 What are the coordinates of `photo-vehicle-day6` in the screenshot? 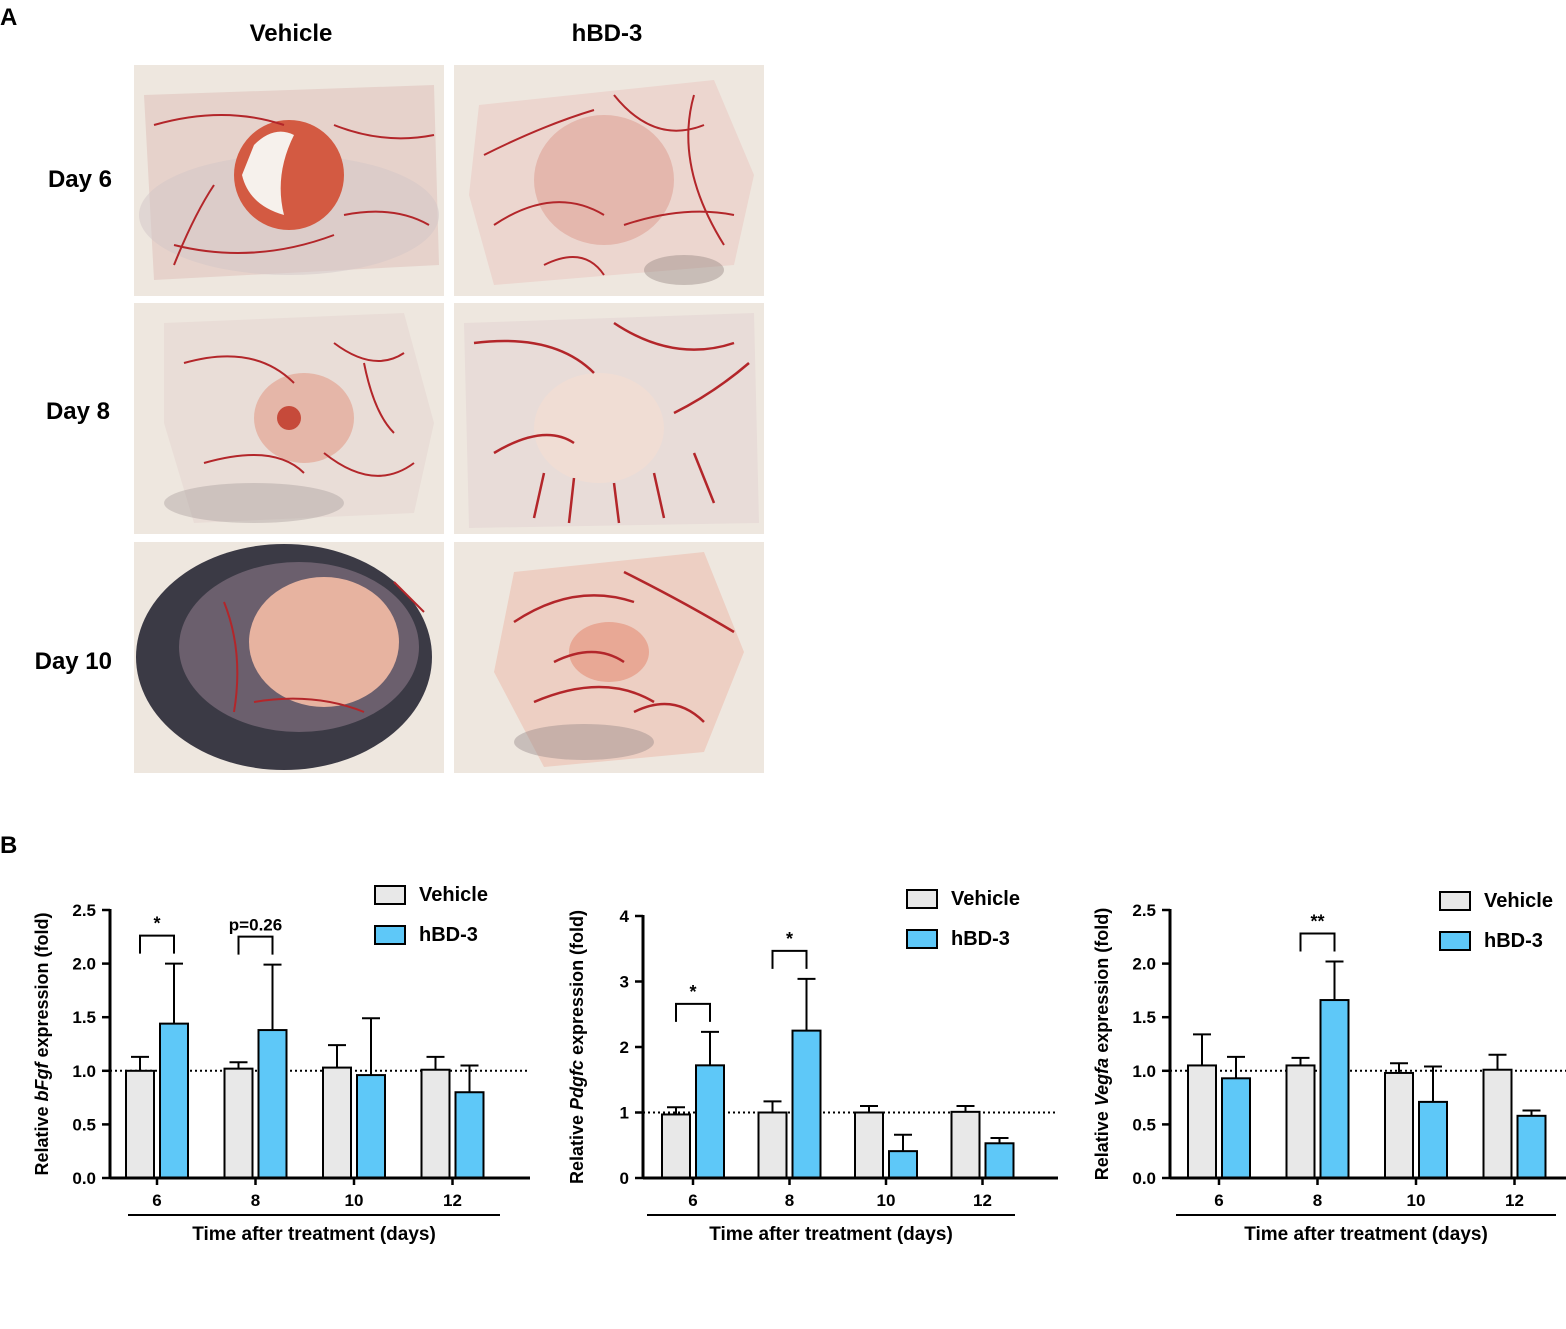 It's located at (289, 180).